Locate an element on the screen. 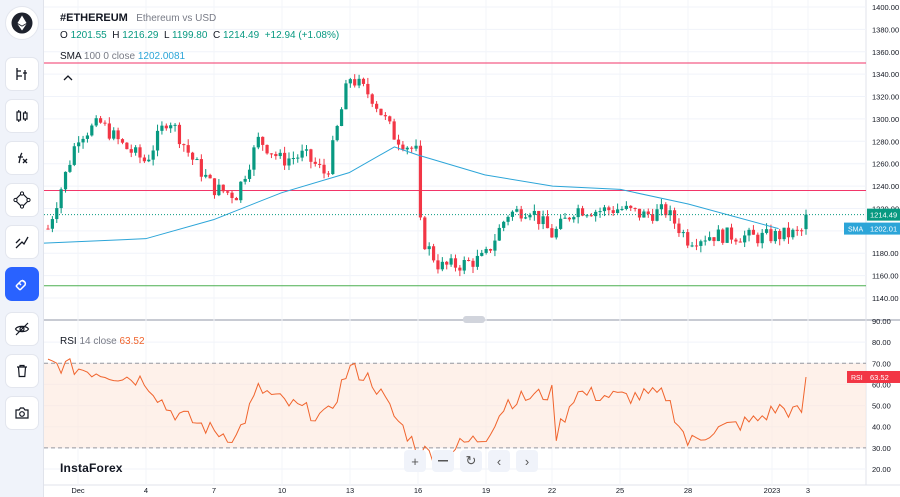 This screenshot has height=497, width=900. rsi-legend: RSI 14 close 63.52 is located at coordinates (102, 341).